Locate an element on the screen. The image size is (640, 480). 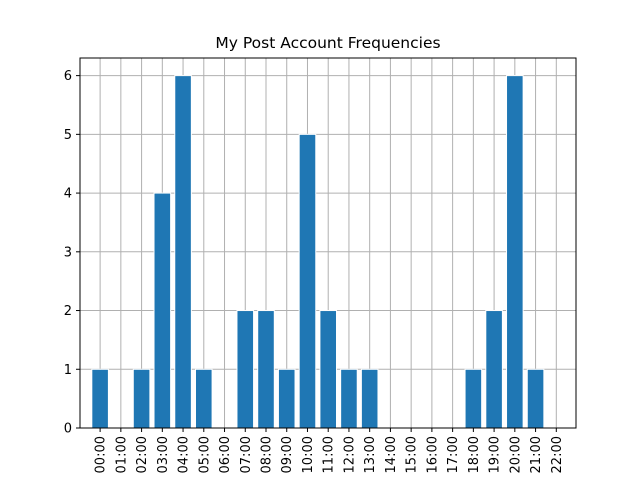
x-tick-label: 08:00 is located at coordinates (267, 454).